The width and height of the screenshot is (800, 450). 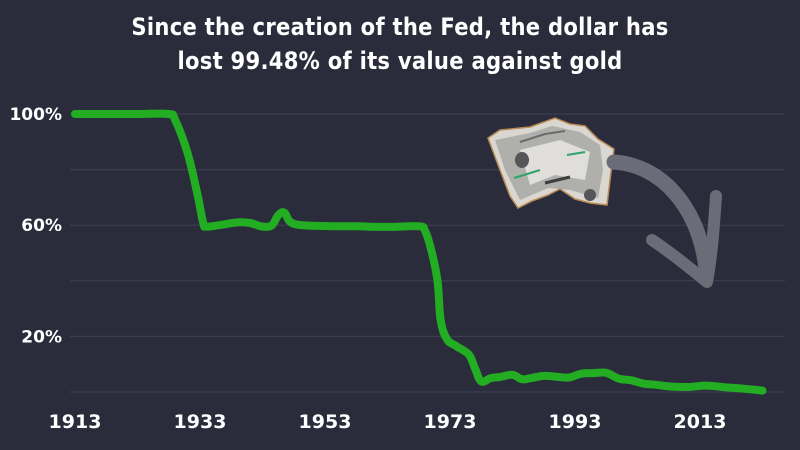 What do you see at coordinates (664, 221) in the screenshot?
I see `curved-down-arrow-icon` at bounding box center [664, 221].